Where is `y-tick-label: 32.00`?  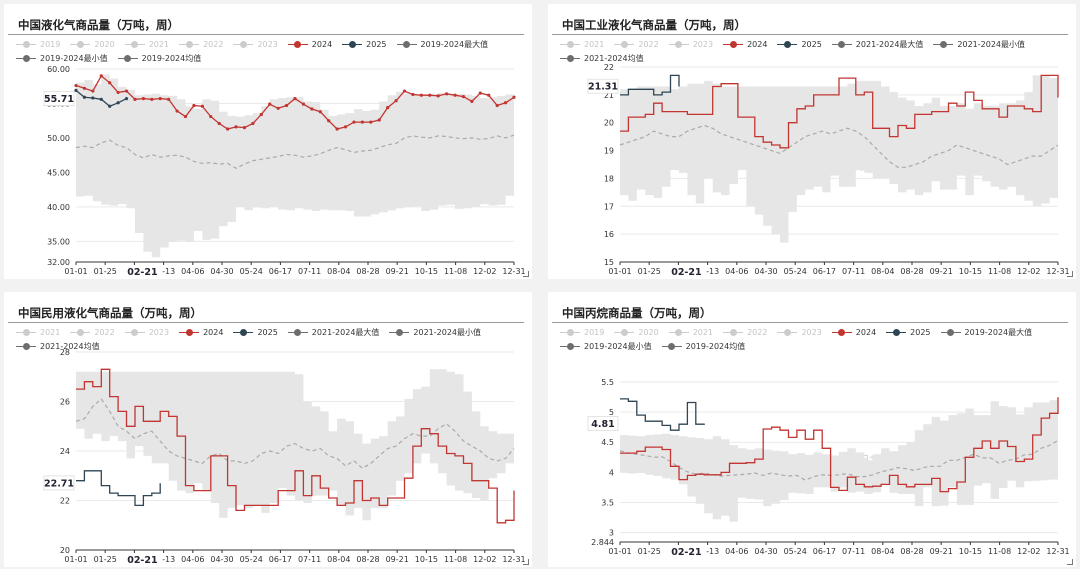 y-tick-label: 32.00 is located at coordinates (58, 262).